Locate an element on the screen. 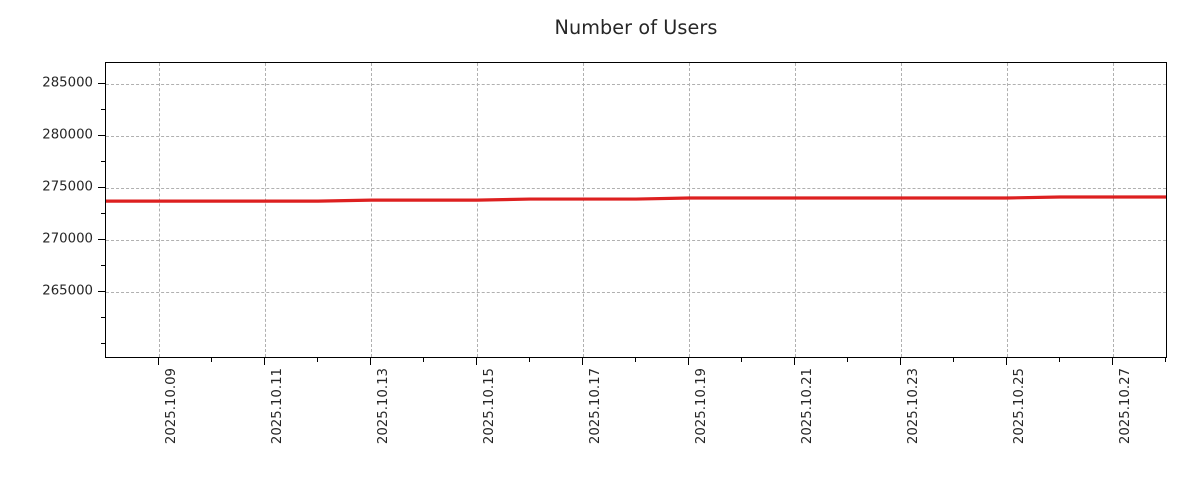 The image size is (1200, 500). x-axis-tick-label: 2025.10.17 is located at coordinates (595, 406).